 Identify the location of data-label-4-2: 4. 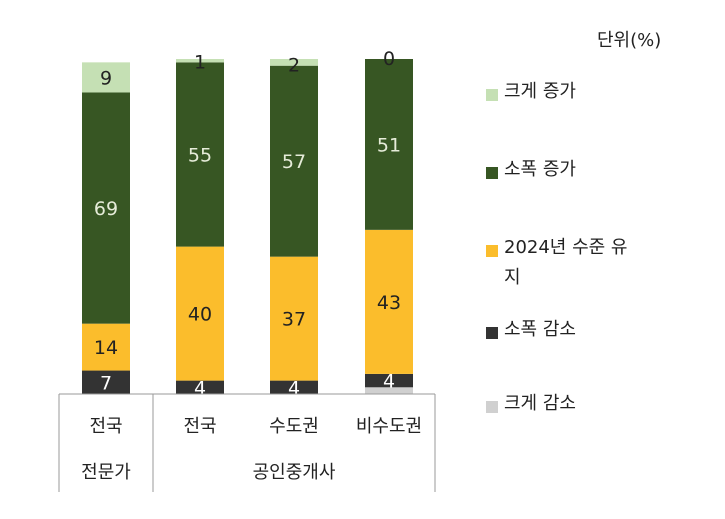
(389, 382).